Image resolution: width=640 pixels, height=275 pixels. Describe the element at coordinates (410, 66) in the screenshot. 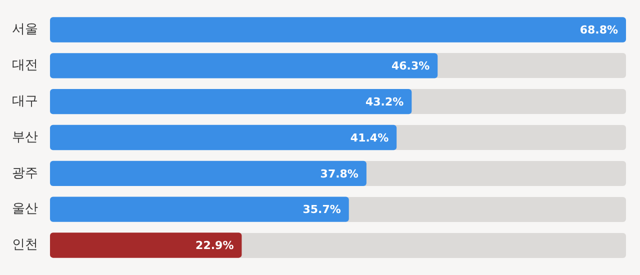

I see `data-label: 46.3%` at that location.